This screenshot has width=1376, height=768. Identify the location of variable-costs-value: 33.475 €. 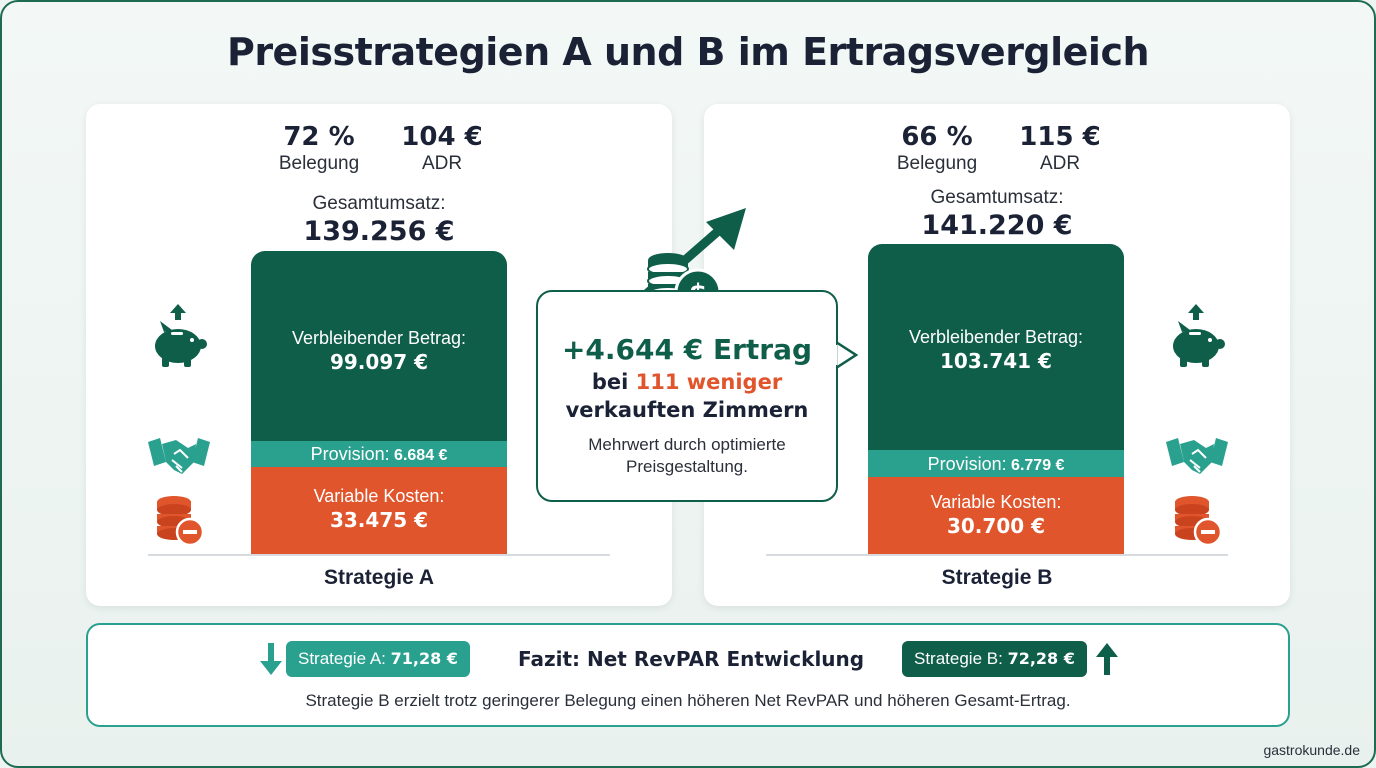
(379, 520).